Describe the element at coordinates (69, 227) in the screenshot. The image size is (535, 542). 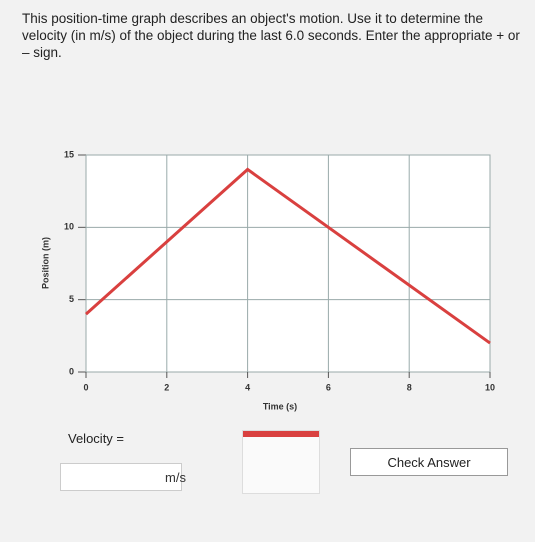
I see `y-tick-label: 10` at that location.